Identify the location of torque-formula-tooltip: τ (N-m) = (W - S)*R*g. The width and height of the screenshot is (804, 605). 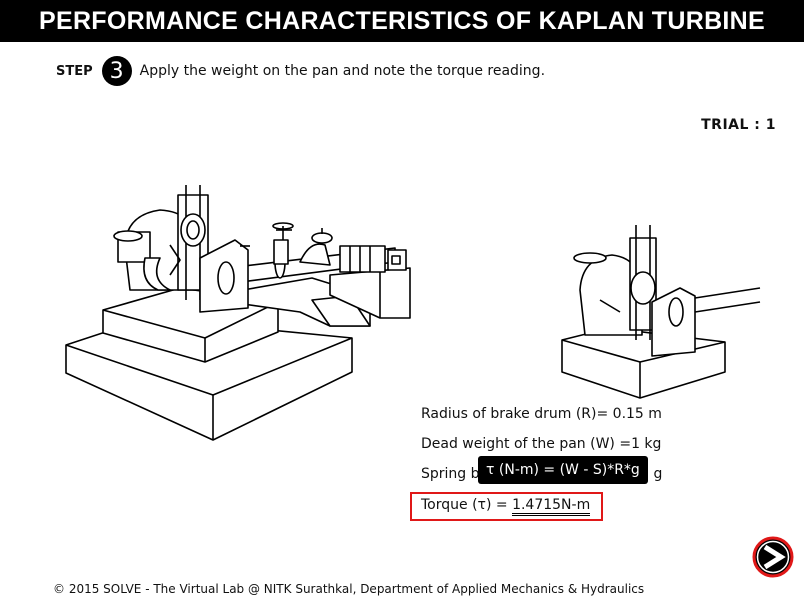
(563, 470).